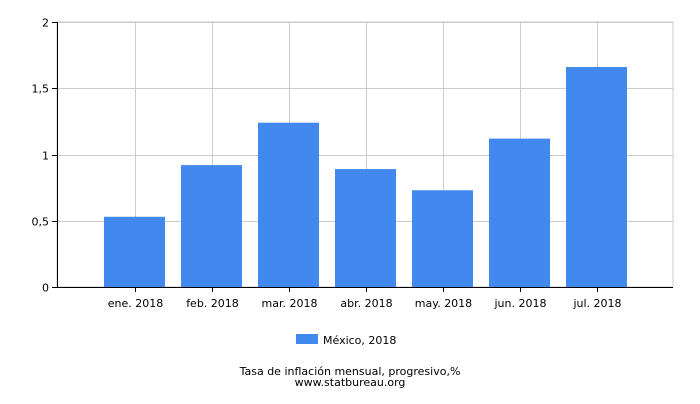 The image size is (700, 404). I want to click on x-tick-label: feb. 2018, so click(212, 303).